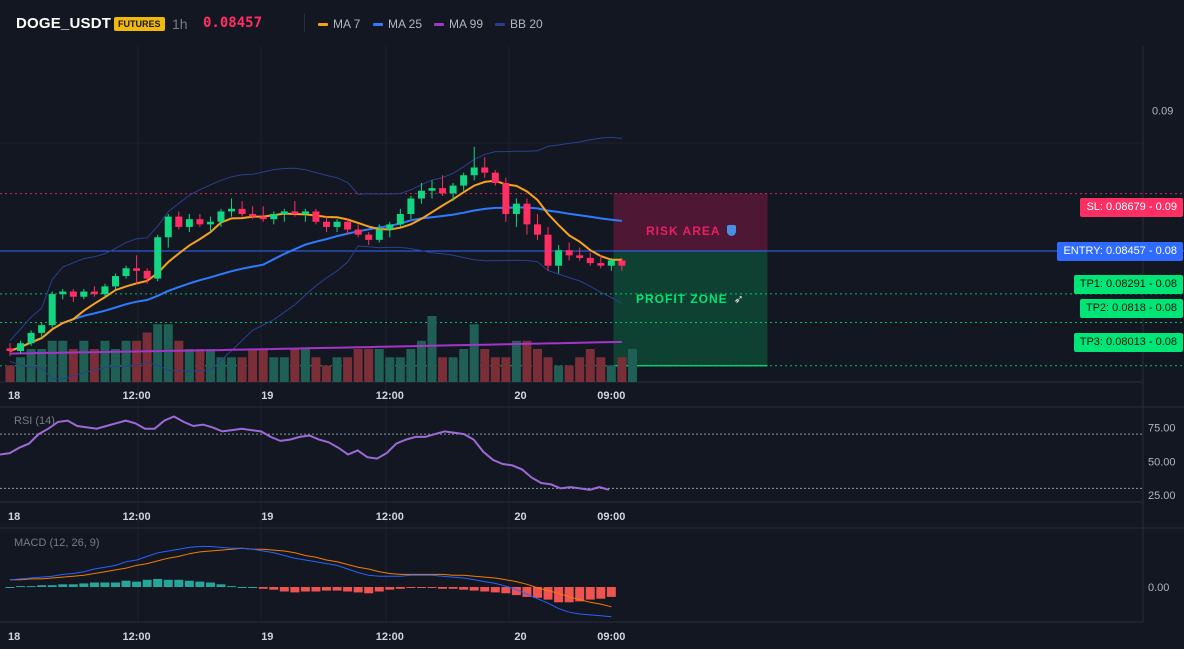 The width and height of the screenshot is (1184, 649). What do you see at coordinates (1128, 284) in the screenshot?
I see `tp1-price-tag: TP1: 0.08291 - 0.08` at bounding box center [1128, 284].